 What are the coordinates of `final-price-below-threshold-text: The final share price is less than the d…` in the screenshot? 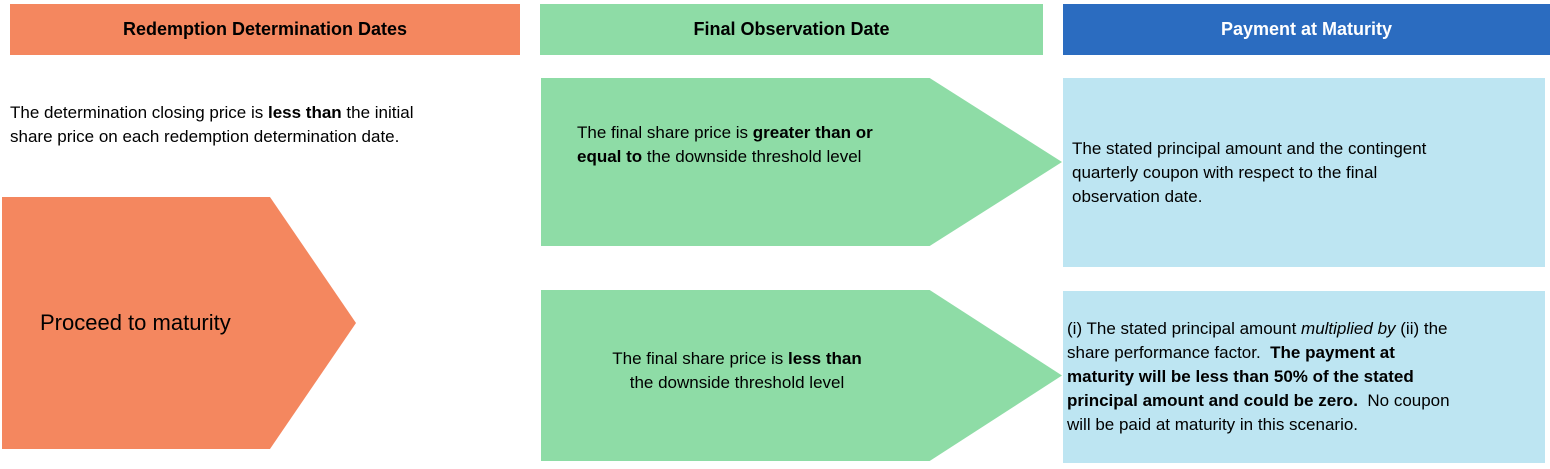 It's located at (737, 370).